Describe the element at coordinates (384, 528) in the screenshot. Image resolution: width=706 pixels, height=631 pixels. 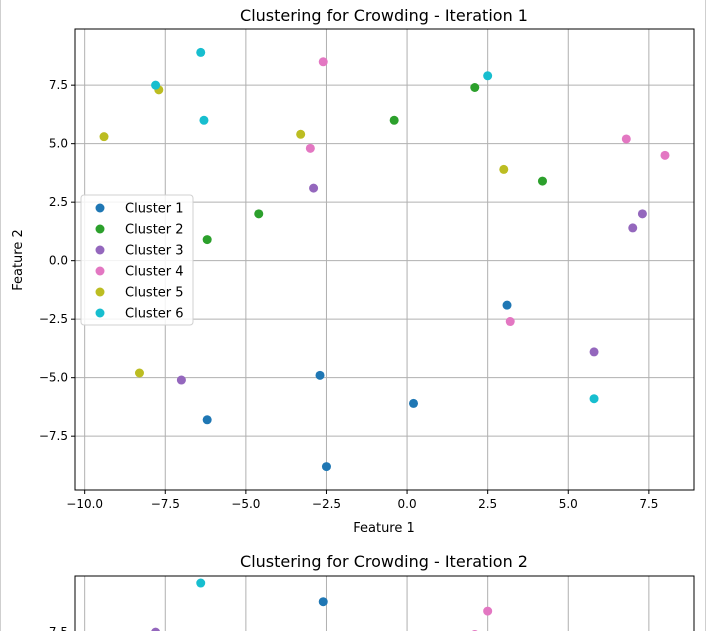
I see `chart-1-x-axis-label: Feature 1` at that location.